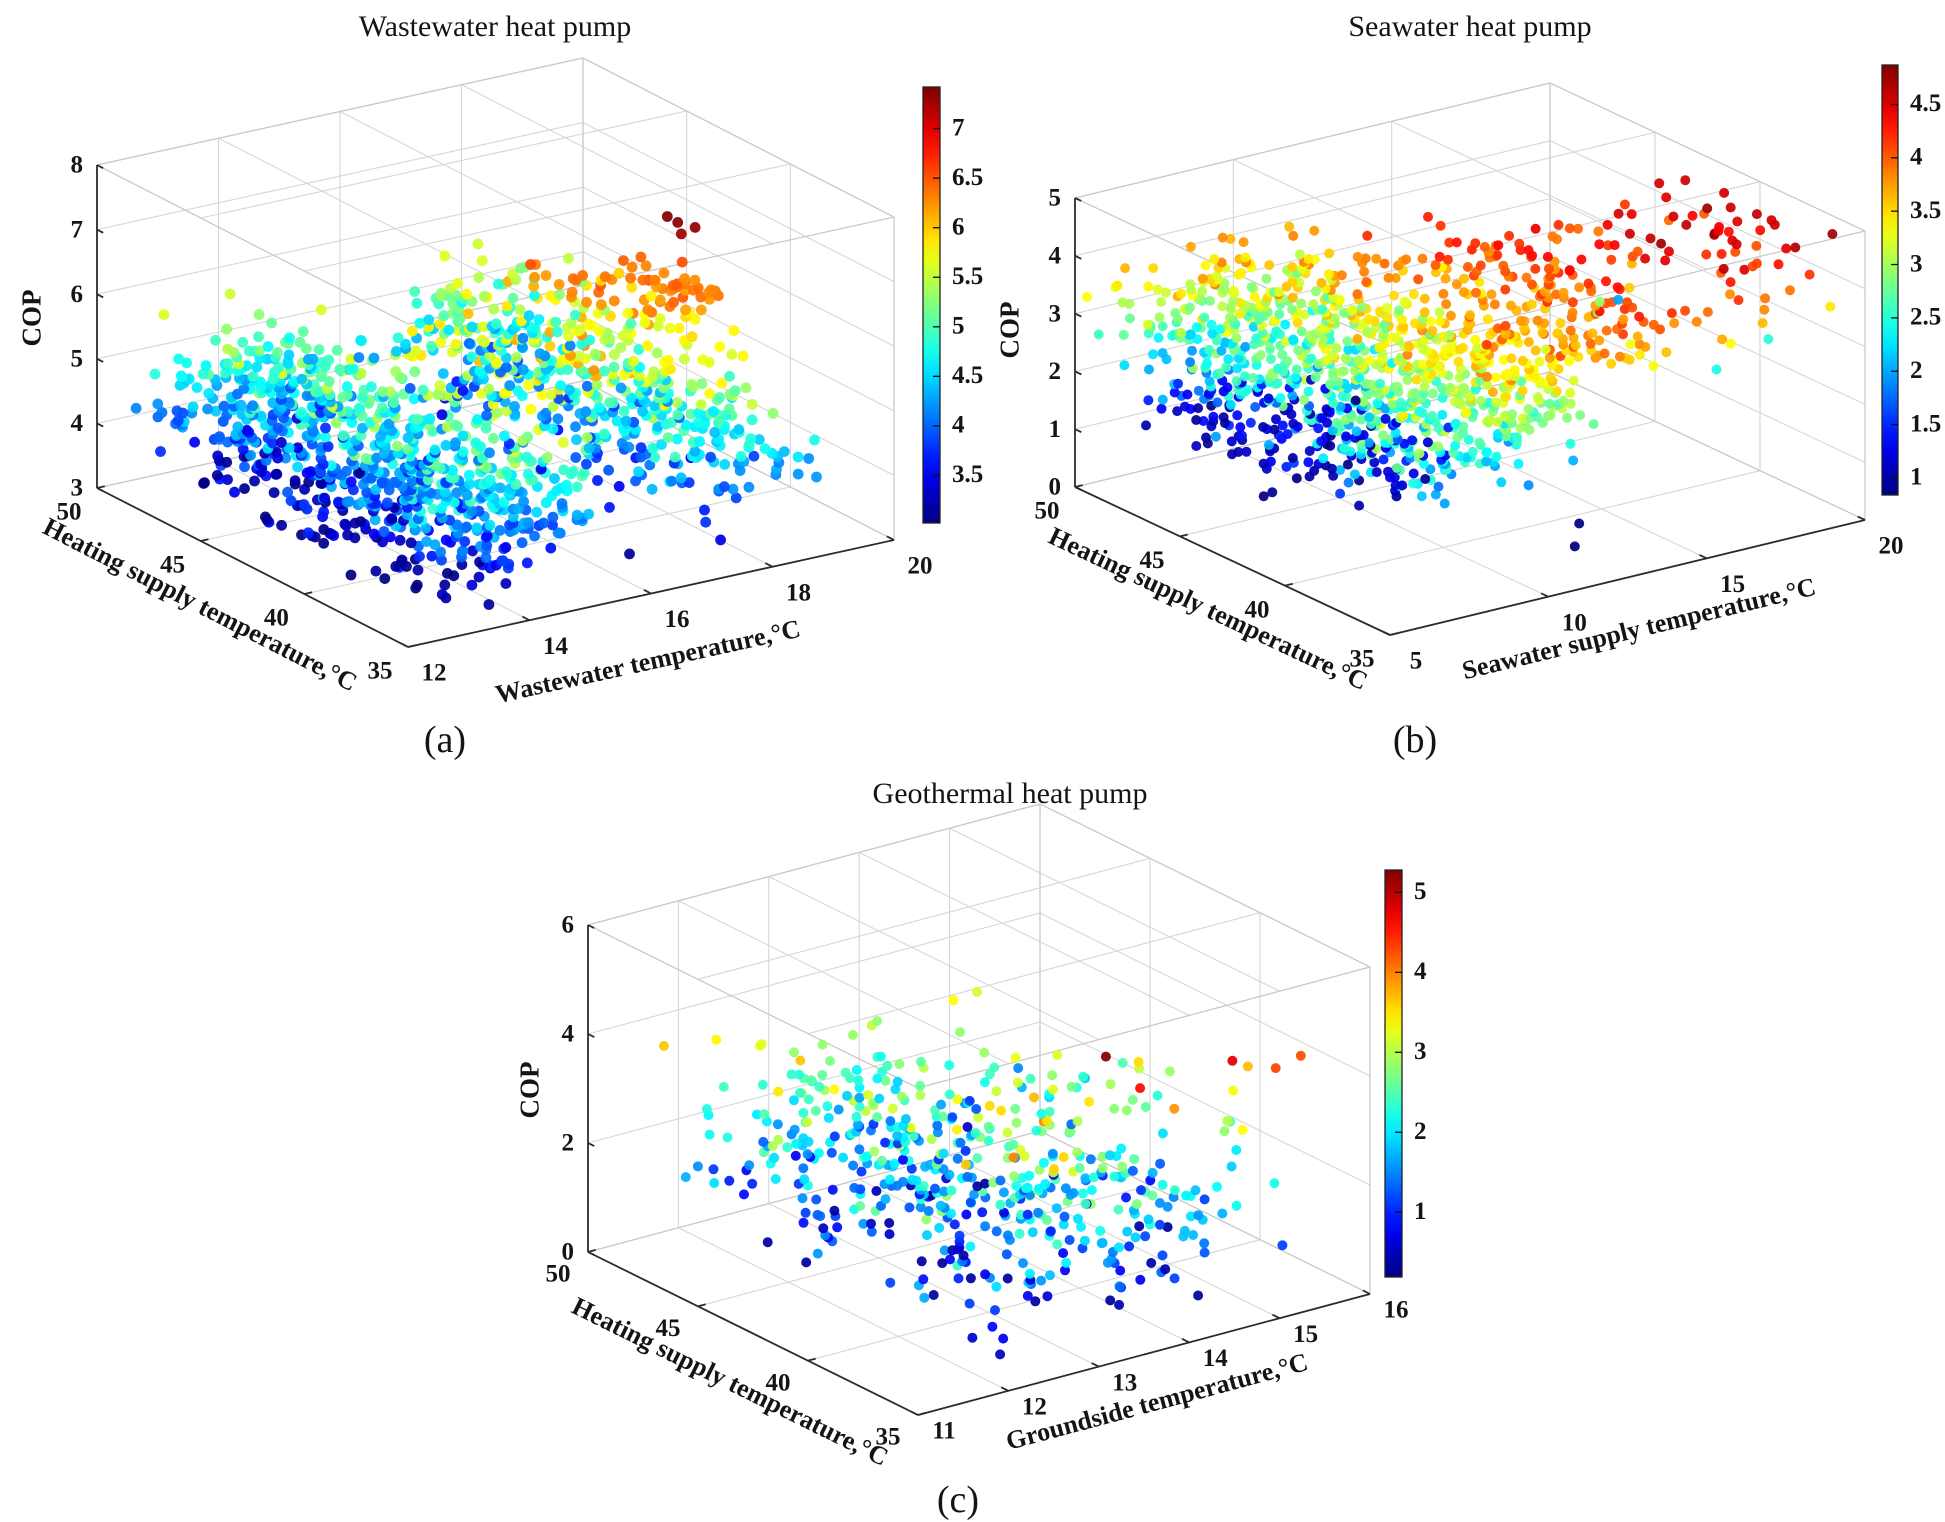 The width and height of the screenshot is (1945, 1522). Describe the element at coordinates (944, 1431) in the screenshot. I see `svg-text: 11` at that location.